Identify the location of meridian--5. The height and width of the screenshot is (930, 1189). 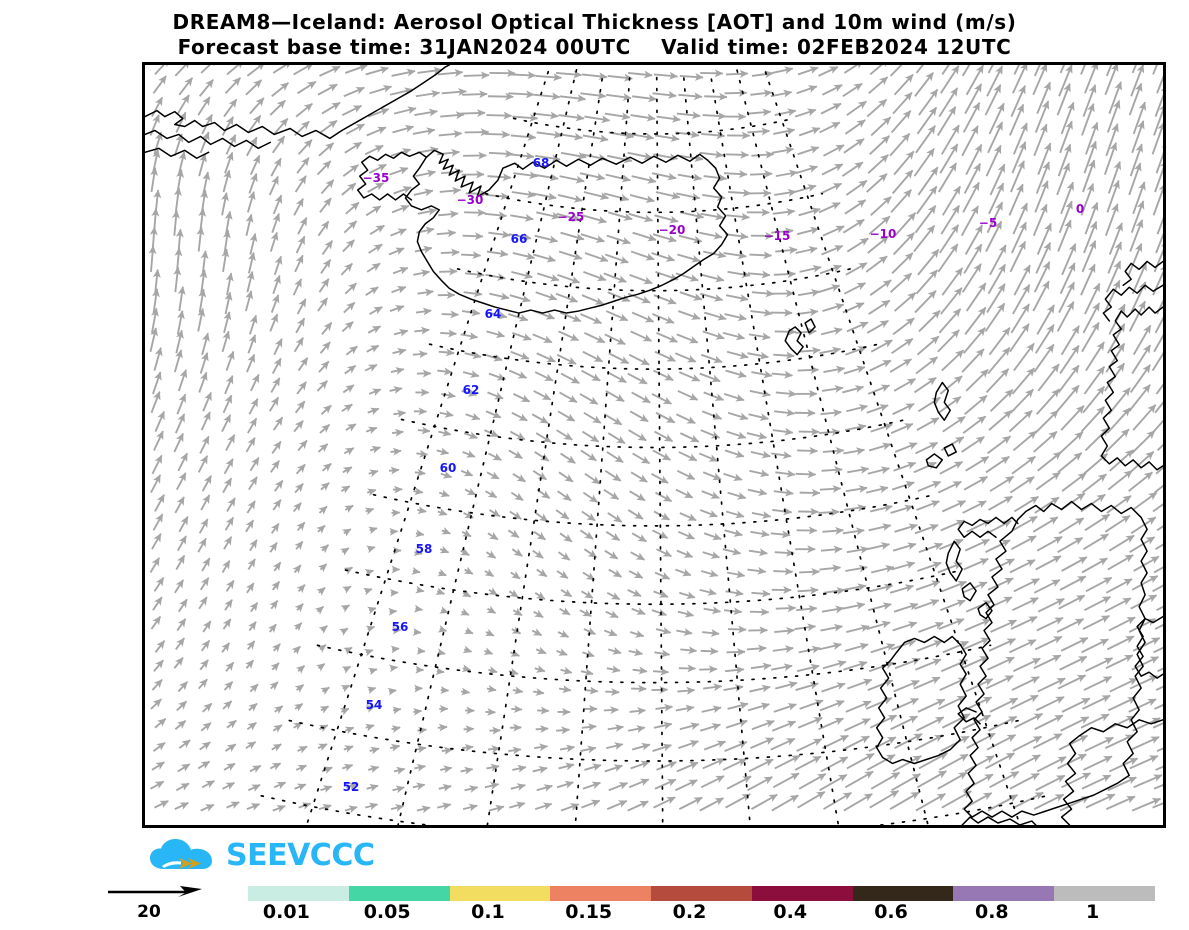
(774, 448).